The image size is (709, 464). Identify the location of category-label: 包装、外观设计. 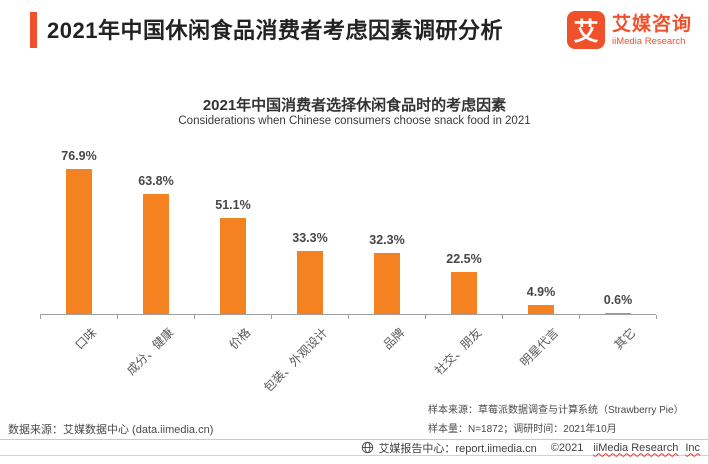
(296, 360).